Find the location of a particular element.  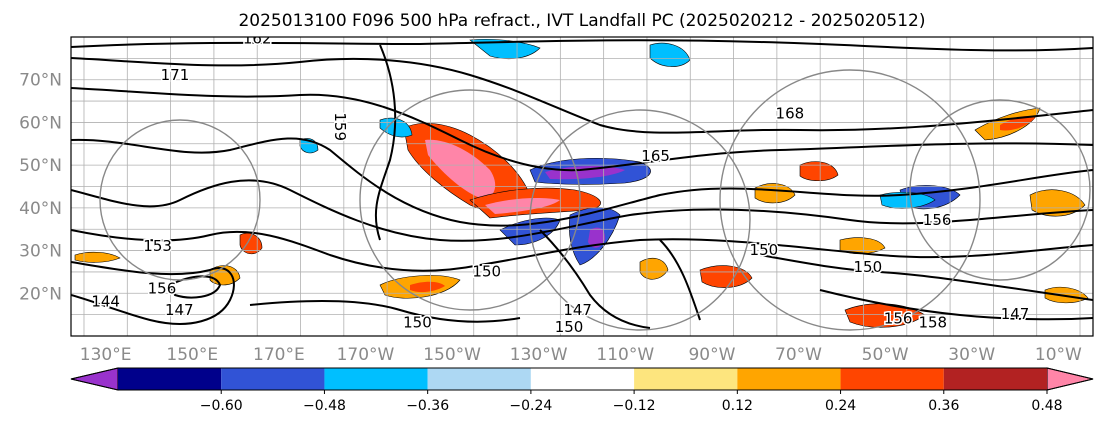

colorbar-tick-label: −0.12 is located at coordinates (634, 406).